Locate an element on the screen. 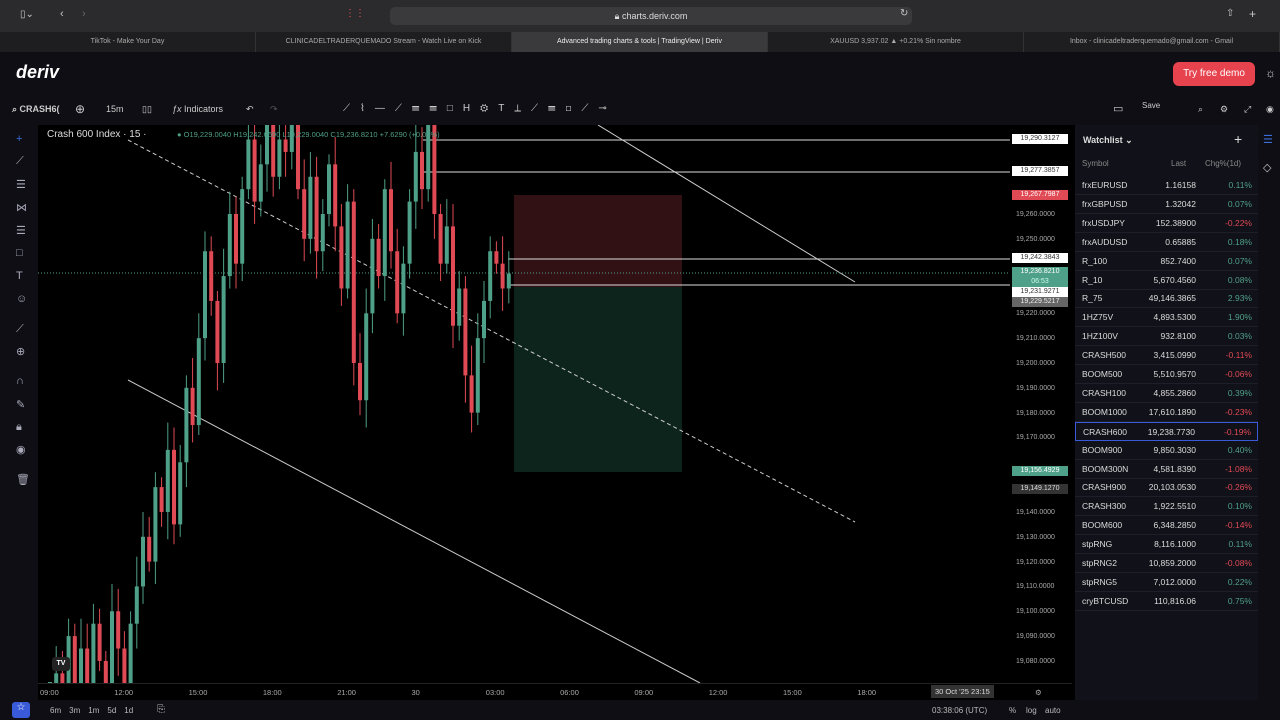 The height and width of the screenshot is (720, 1280). trendline-icon: ⟋ is located at coordinates (20, 161).